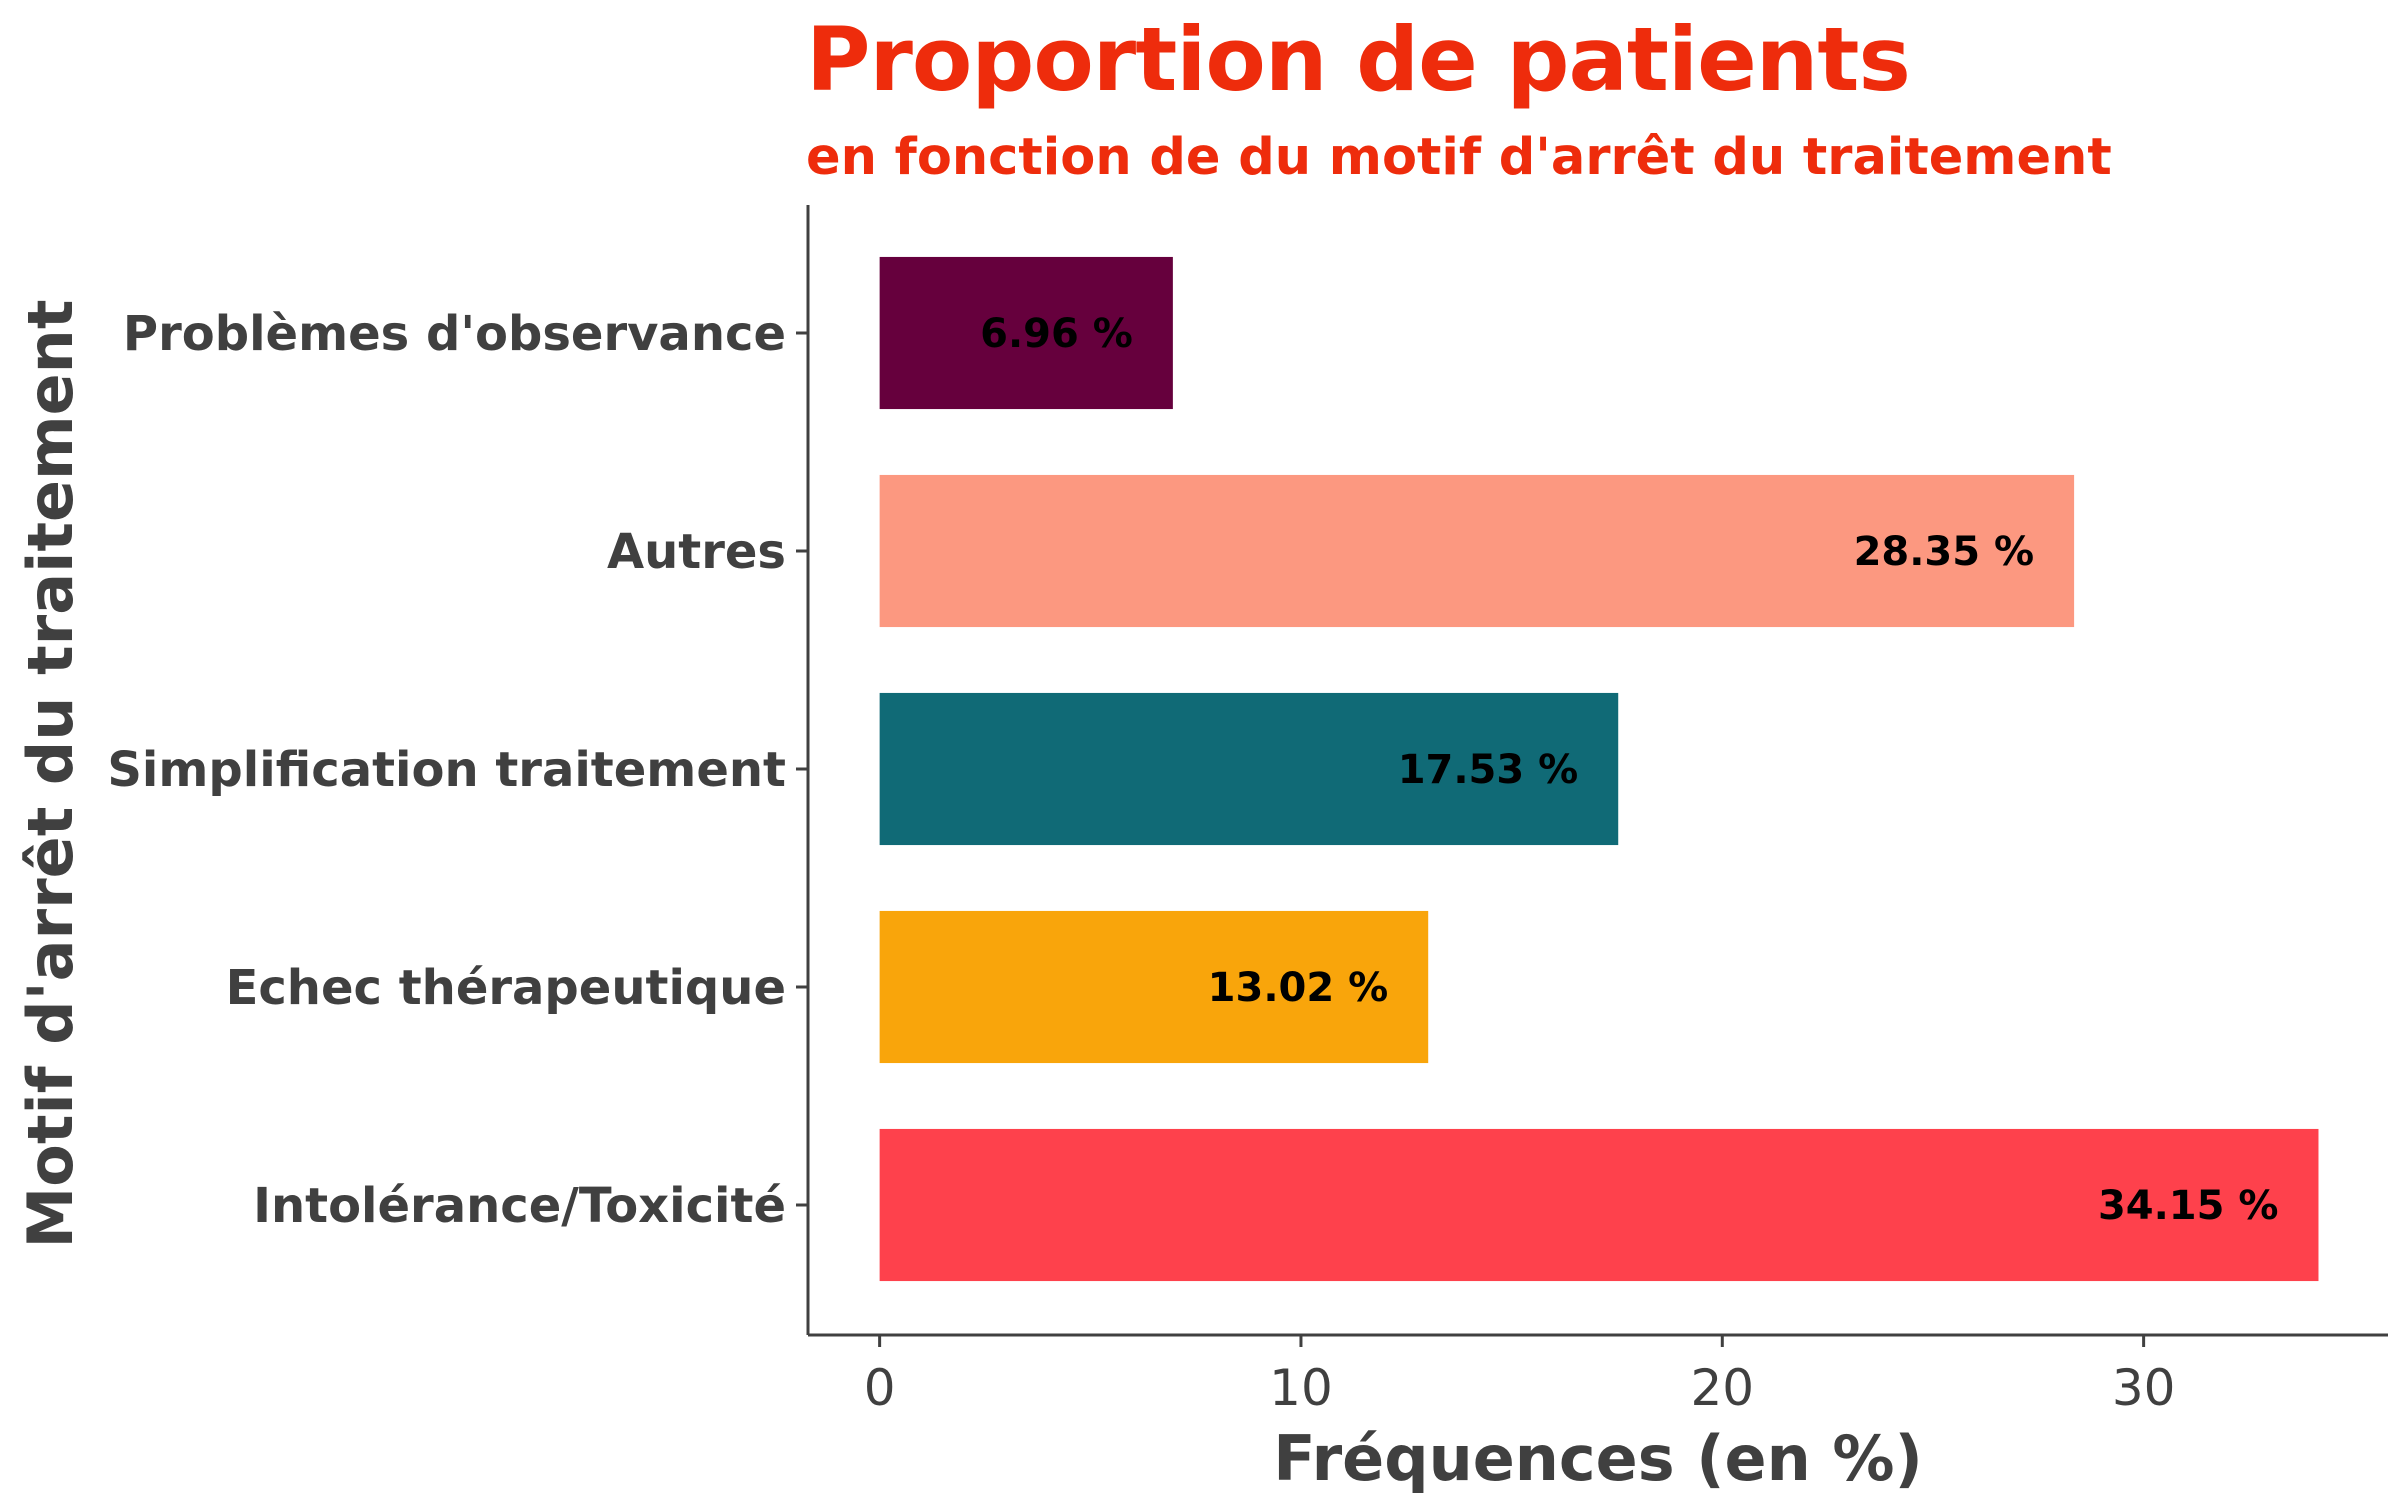  I want to click on chart-title: Proportion de patients, so click(1358, 59).